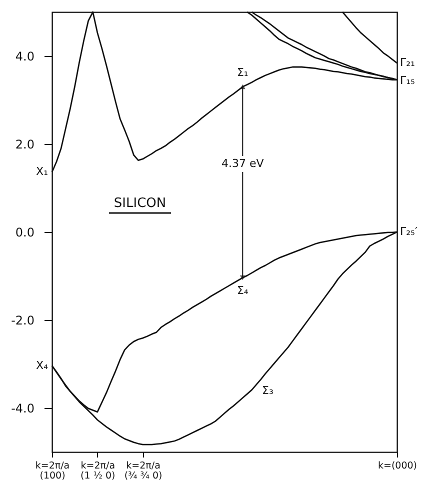  I want to click on annotation: Σ₄, so click(242, 290).